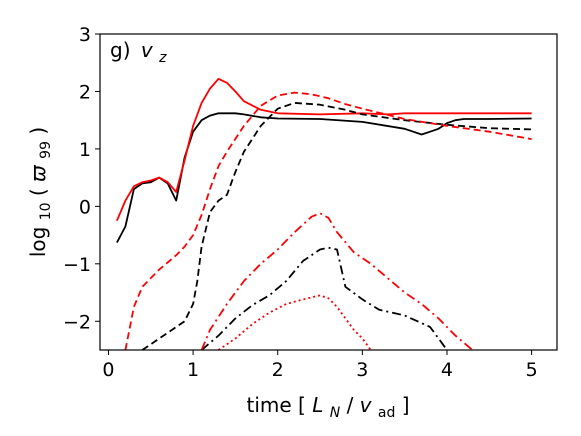 The height and width of the screenshot is (436, 581). Describe the element at coordinates (335, 413) in the screenshot. I see `x-label-Lsub: N` at that location.